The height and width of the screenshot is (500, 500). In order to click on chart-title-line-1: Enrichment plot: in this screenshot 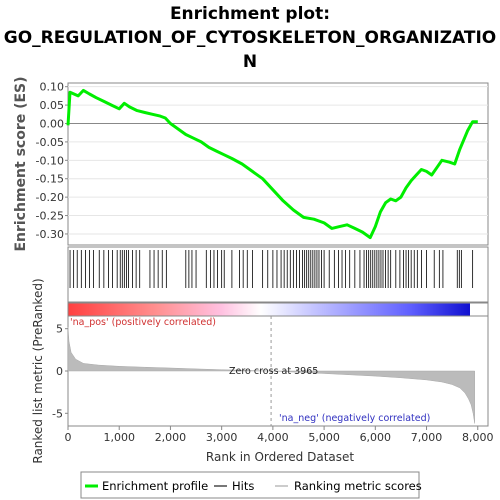, I will do `click(250, 14)`.